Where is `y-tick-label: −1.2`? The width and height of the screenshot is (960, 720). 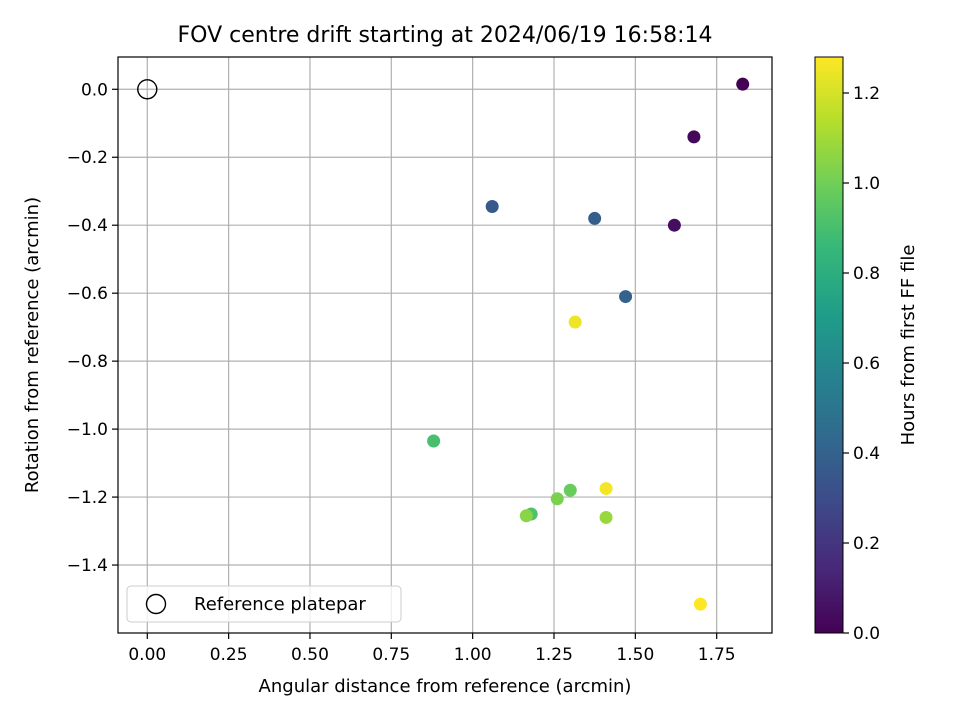 y-tick-label: −1.2 is located at coordinates (87, 498).